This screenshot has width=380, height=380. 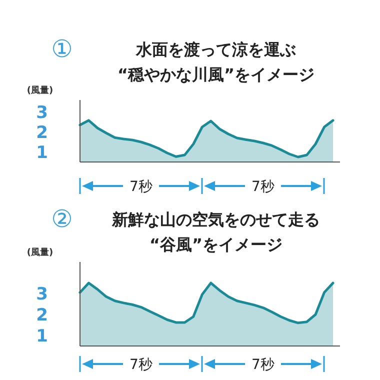 What do you see at coordinates (215, 219) in the screenshot?
I see `chart-title: 新鮮な山の空気をのせて走る` at bounding box center [215, 219].